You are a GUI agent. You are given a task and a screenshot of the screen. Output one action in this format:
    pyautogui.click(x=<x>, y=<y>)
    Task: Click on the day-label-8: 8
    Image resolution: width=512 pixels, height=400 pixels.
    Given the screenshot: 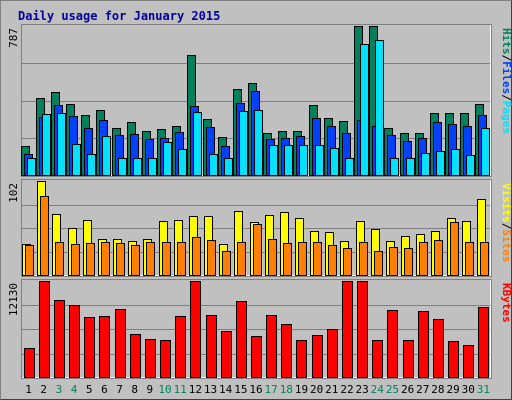 What is the action you would take?
    pyautogui.click(x=134, y=389)
    